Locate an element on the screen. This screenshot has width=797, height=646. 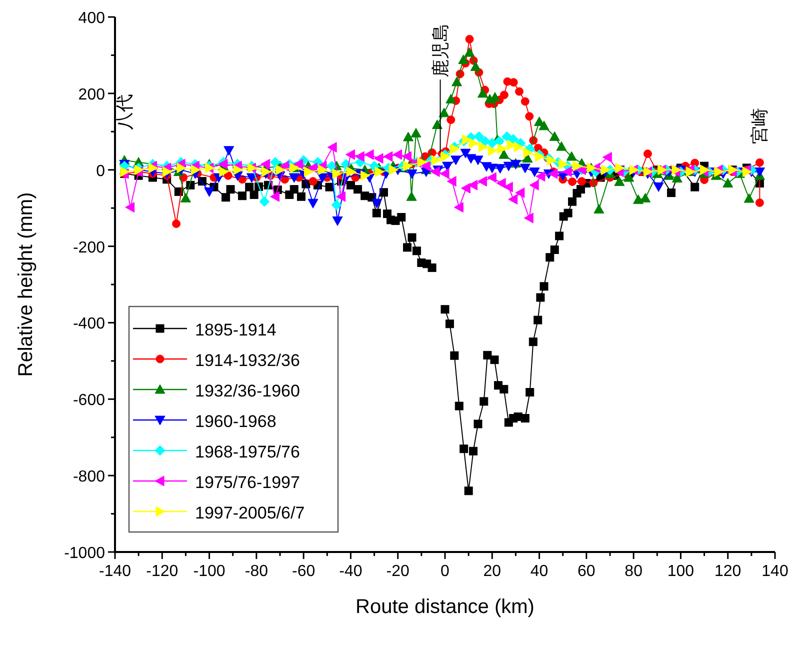
y-tick-label: -600 is located at coordinates (89, 401).